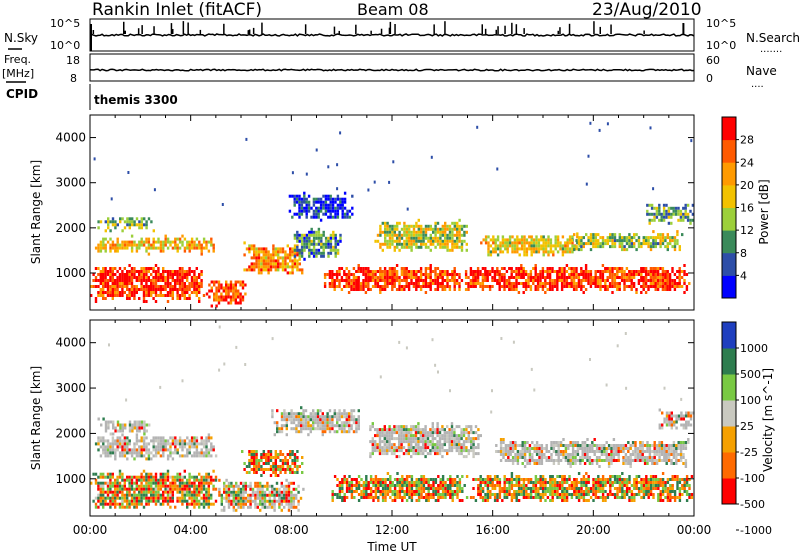 This screenshot has height=558, width=800. Describe the element at coordinates (721, 23) in the screenshot. I see `nsearch-tick-top: 10^5` at that location.